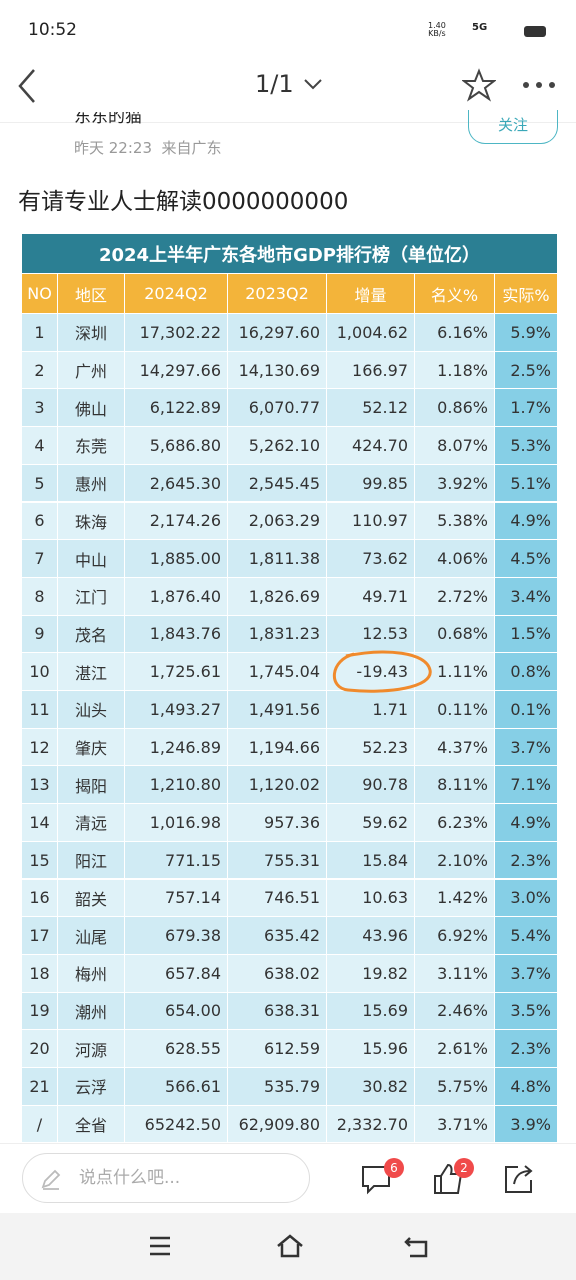  I want to click on table-cell: 628.55, so click(176, 1049).